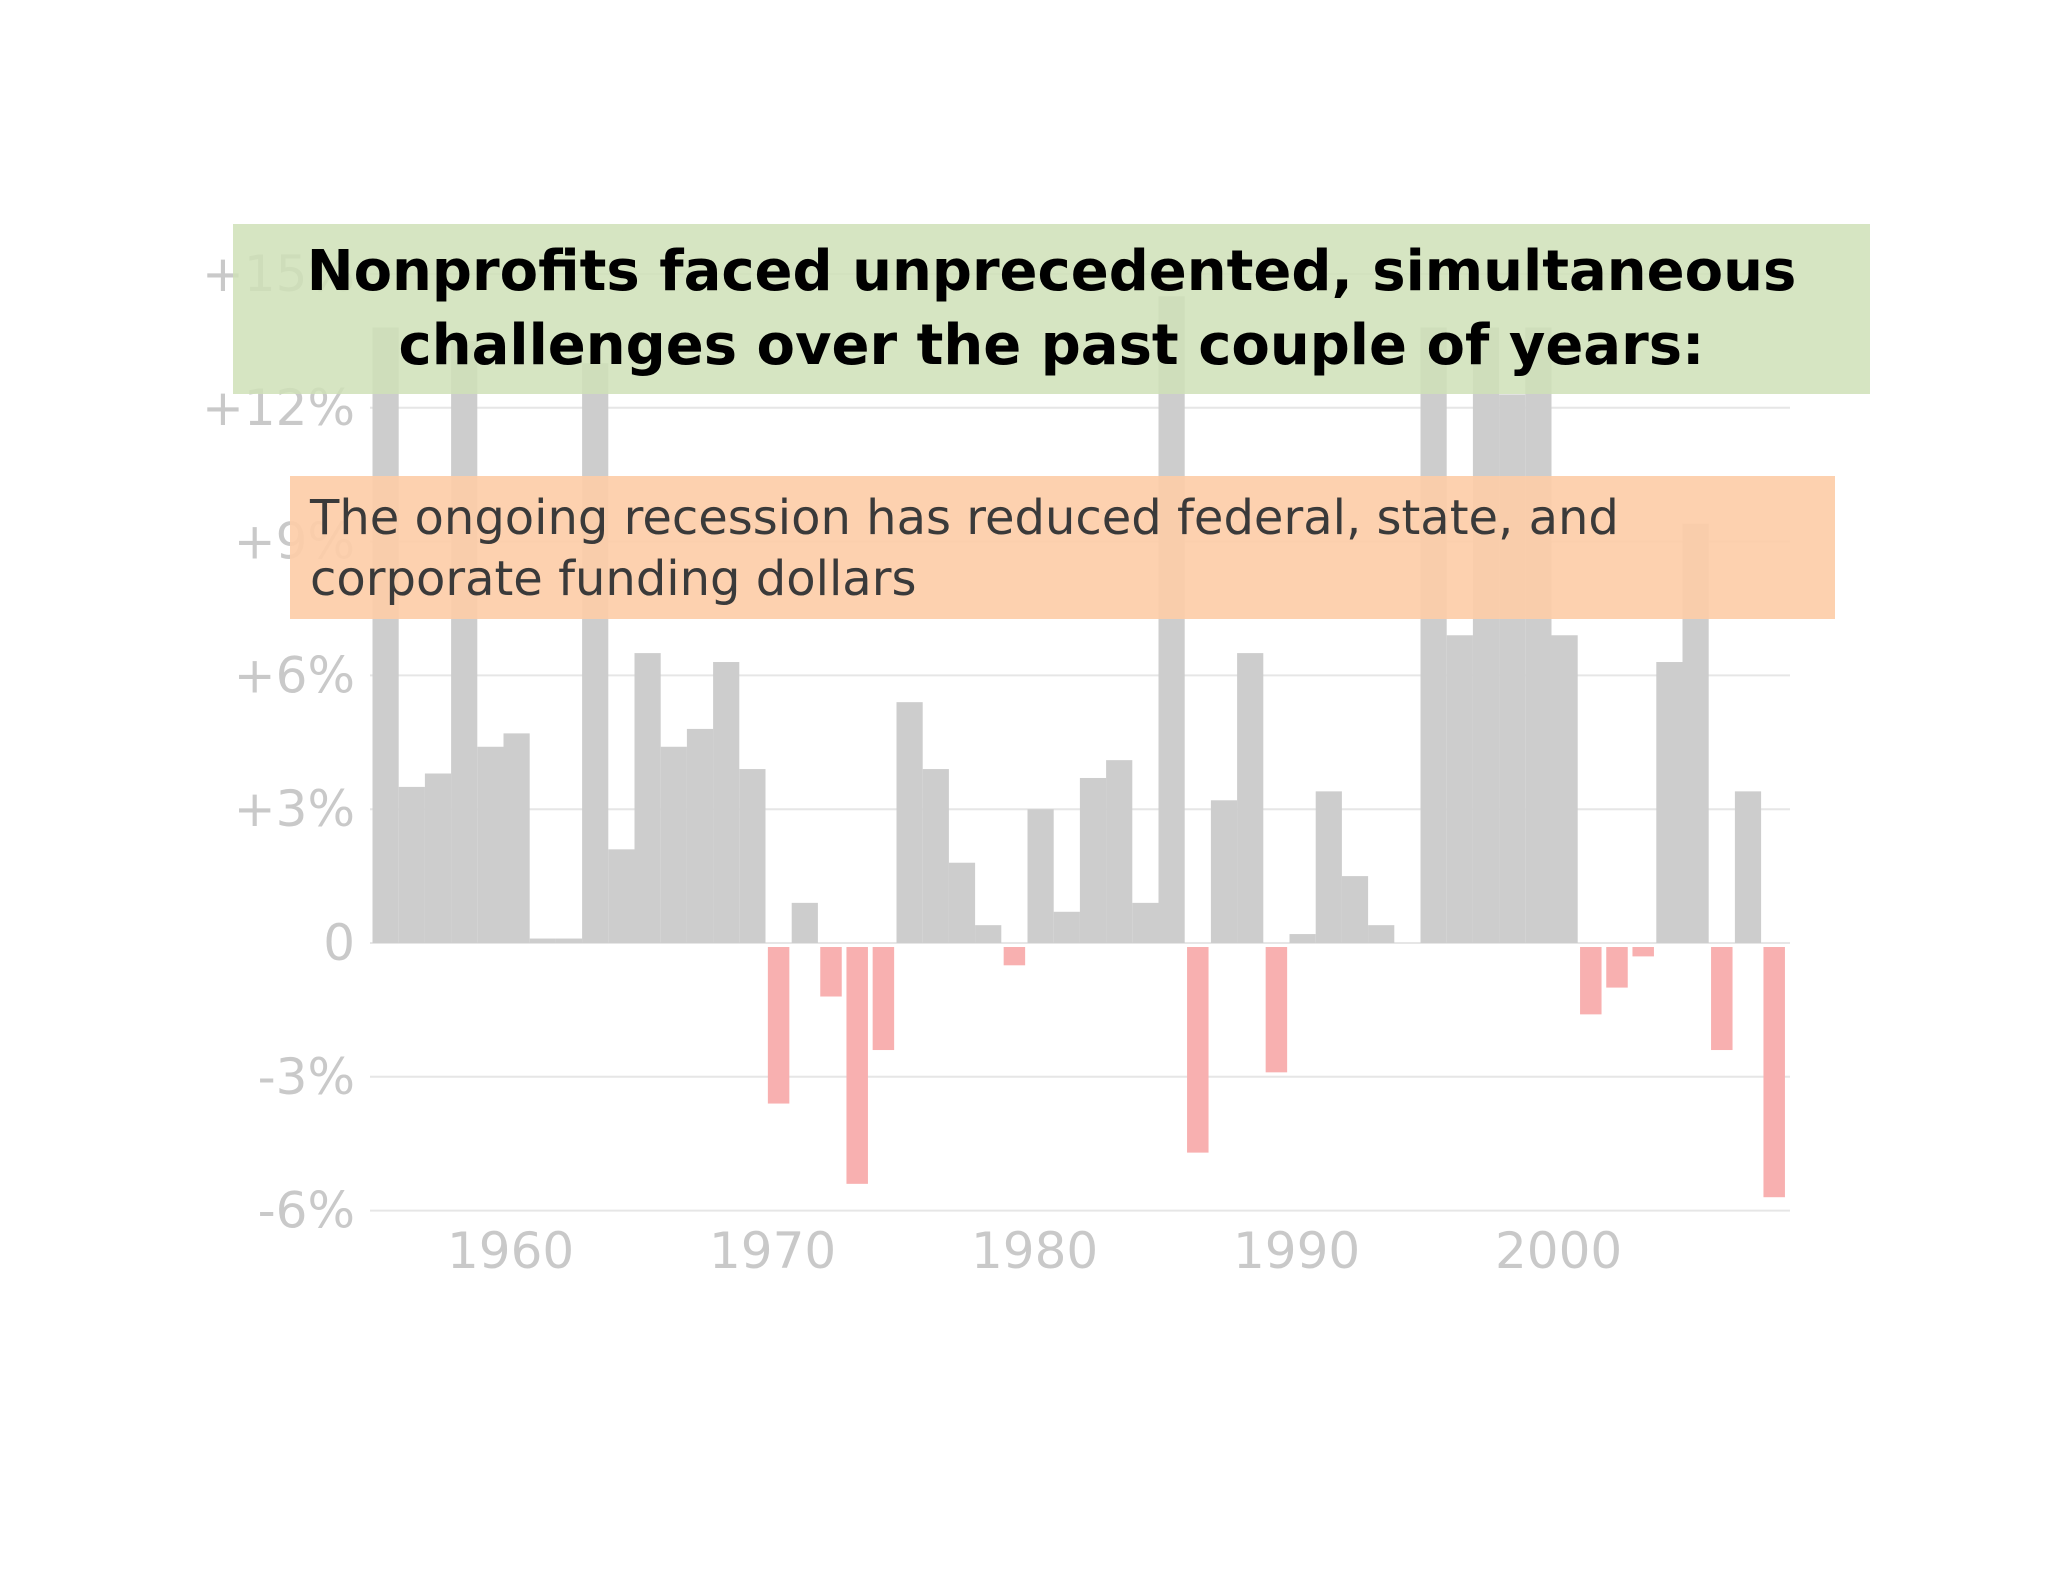  Describe the element at coordinates (510, 1251) in the screenshot. I see `x-tick-label: 1960` at that location.